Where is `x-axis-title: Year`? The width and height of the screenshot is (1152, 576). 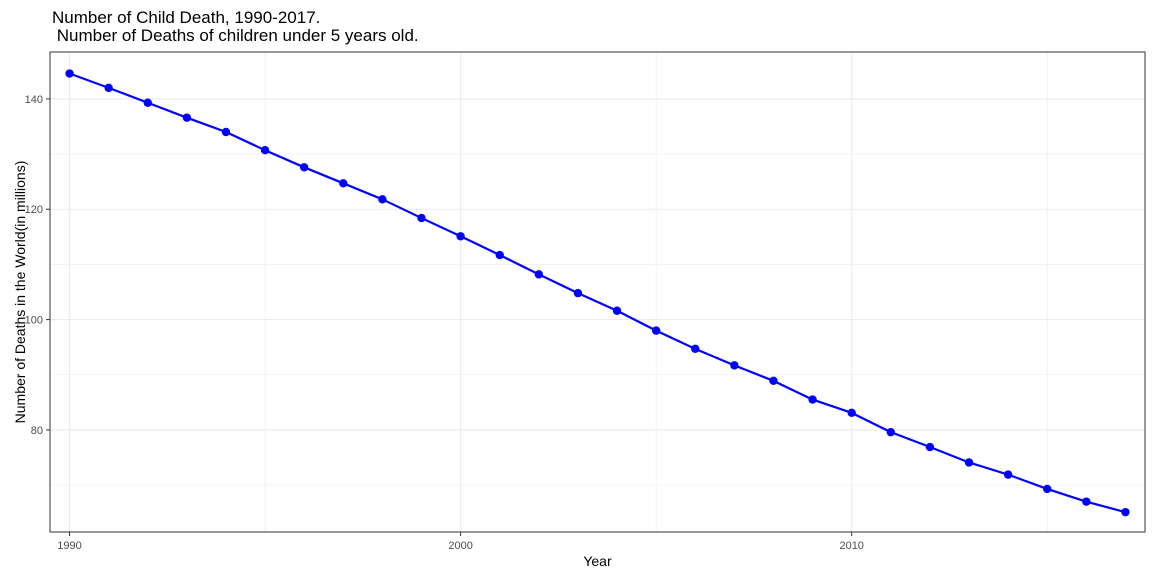
x-axis-title: Year is located at coordinates (597, 561).